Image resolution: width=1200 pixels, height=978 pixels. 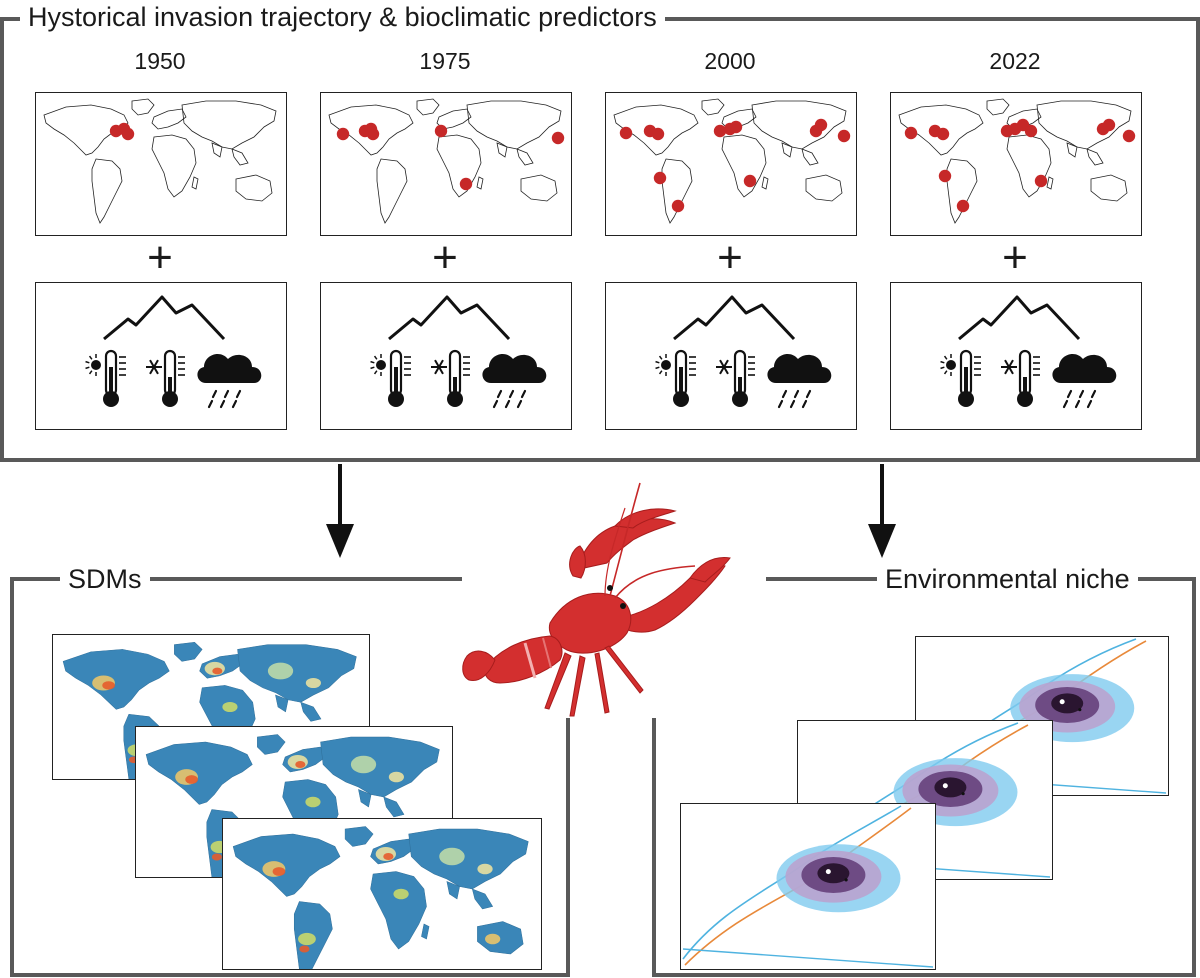 I want to click on top-frame-bottom, so click(x=600, y=460).